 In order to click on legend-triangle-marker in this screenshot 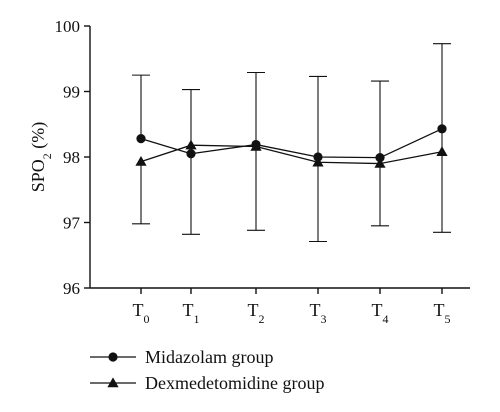, I will do `click(113, 382)`.